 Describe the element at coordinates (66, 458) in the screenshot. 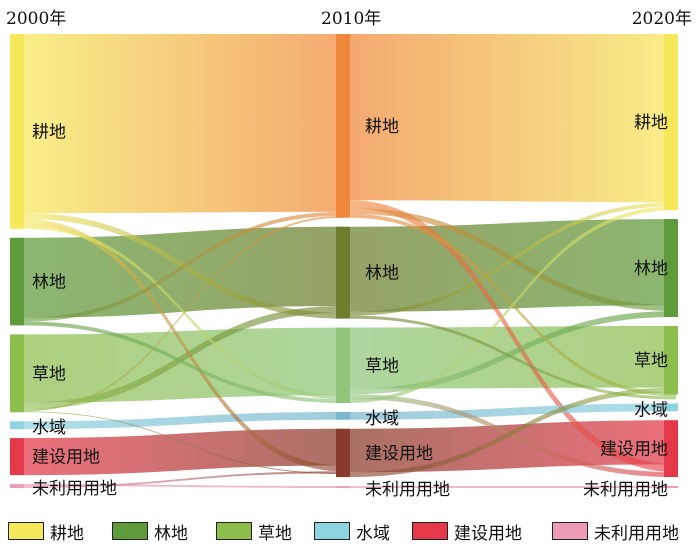

I see `node-label-0-built: 建设用地` at that location.